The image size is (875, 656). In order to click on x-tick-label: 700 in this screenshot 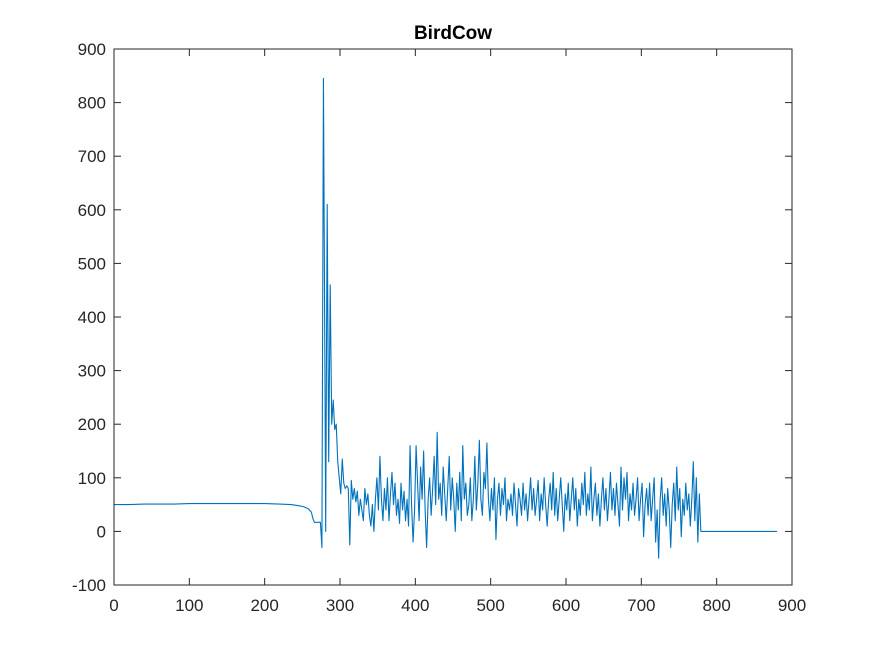, I will do `click(641, 605)`.